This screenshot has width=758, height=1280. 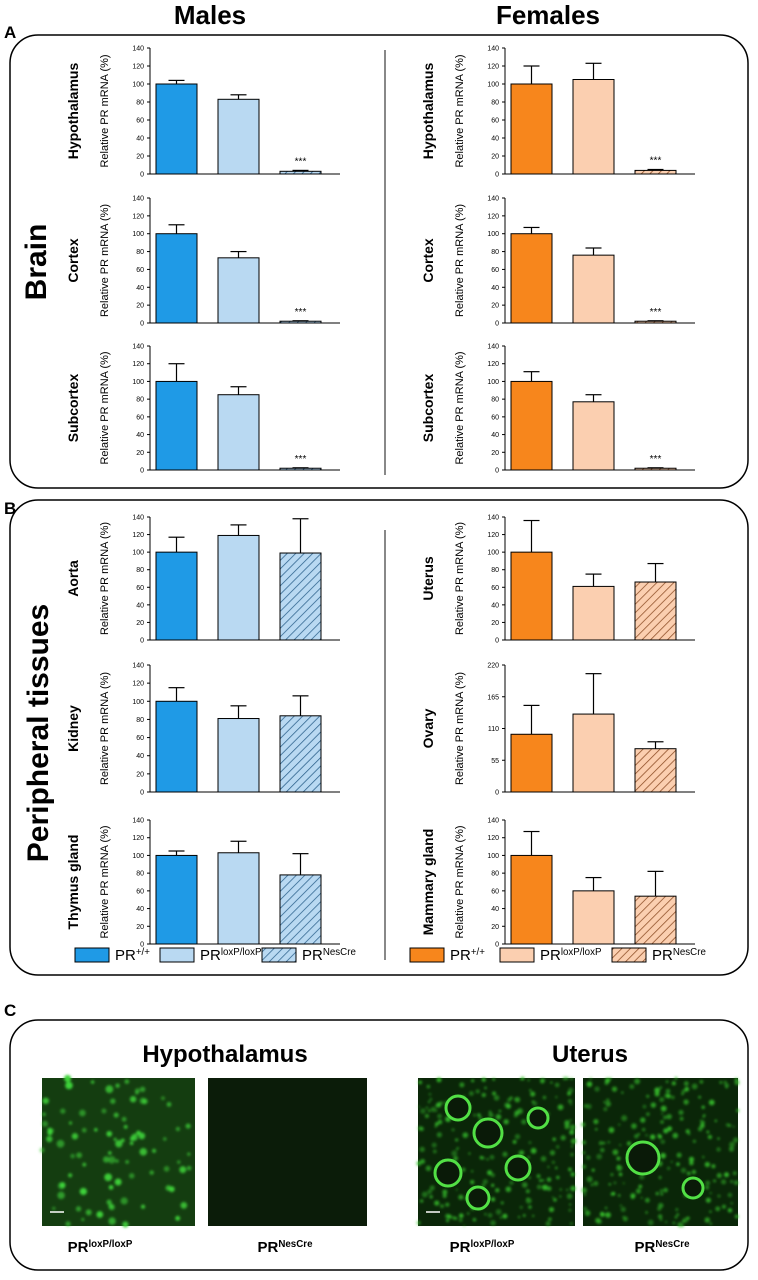 I want to click on column-title: Males, so click(x=210, y=15).